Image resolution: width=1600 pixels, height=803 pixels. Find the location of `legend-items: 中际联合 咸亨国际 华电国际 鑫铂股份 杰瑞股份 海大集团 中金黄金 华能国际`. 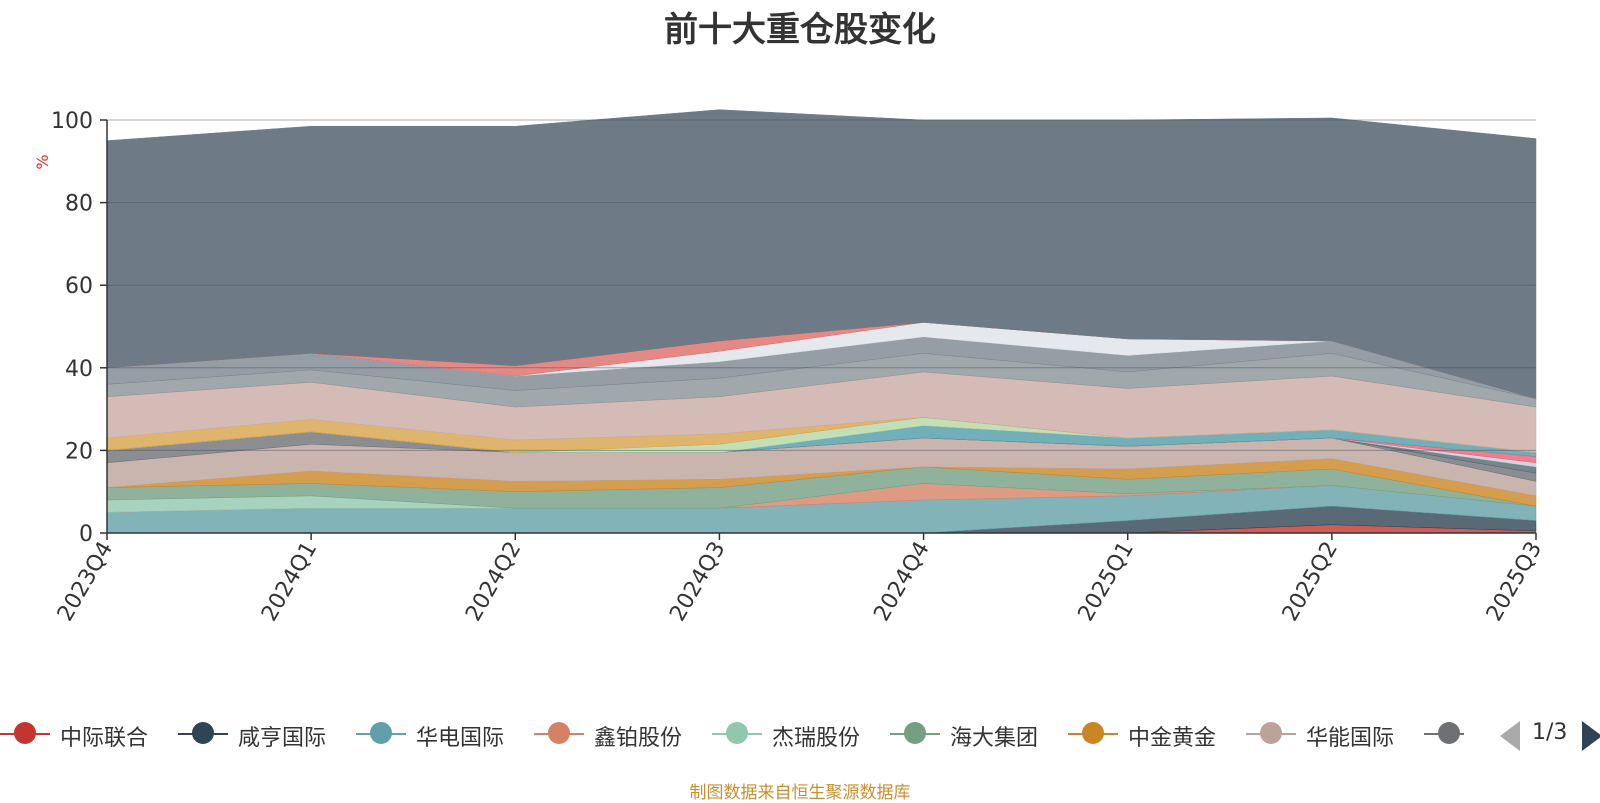

legend-items: 中际联合 咸亨国际 华电国际 鑫铂股份 杰瑞股份 海大集团 中金黄金 华能国际 is located at coordinates (732, 734).